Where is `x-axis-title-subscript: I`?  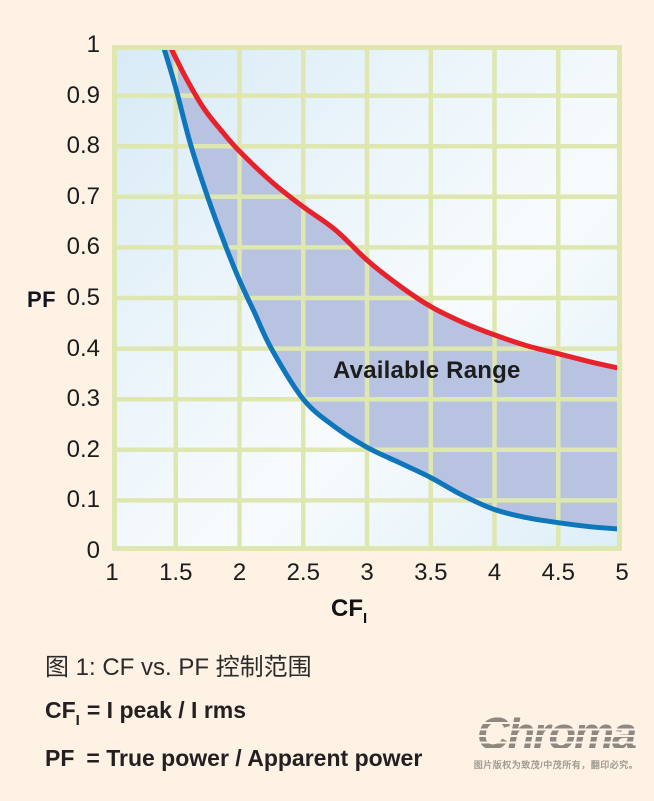
x-axis-title-subscript: I is located at coordinates (365, 618).